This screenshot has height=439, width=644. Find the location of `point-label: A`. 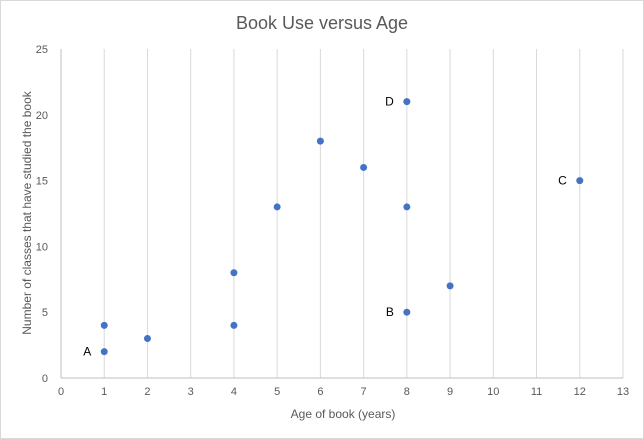

point-label: A is located at coordinates (87, 352).